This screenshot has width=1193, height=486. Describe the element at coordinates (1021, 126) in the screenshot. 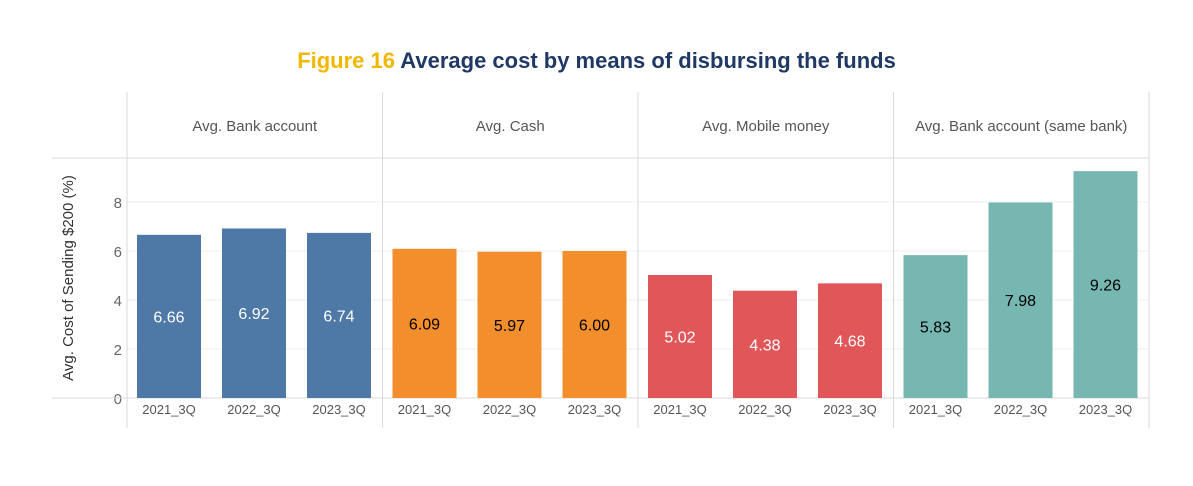

I see `panel-header: Avg. Bank account (same bank)` at that location.